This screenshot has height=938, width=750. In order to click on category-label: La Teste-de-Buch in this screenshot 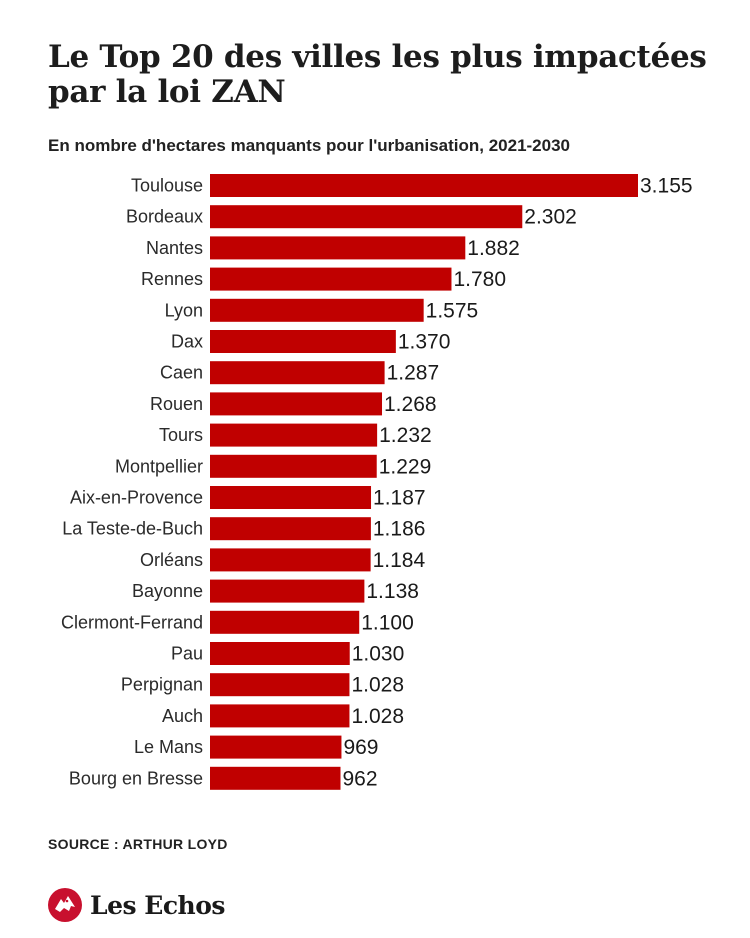, I will do `click(132, 529)`.